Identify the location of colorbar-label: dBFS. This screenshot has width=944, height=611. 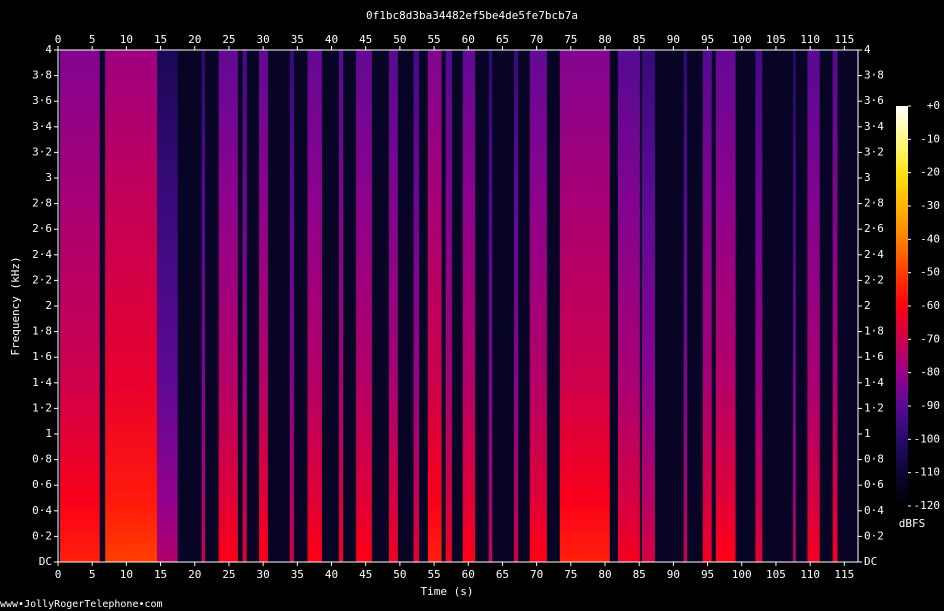
(912, 523).